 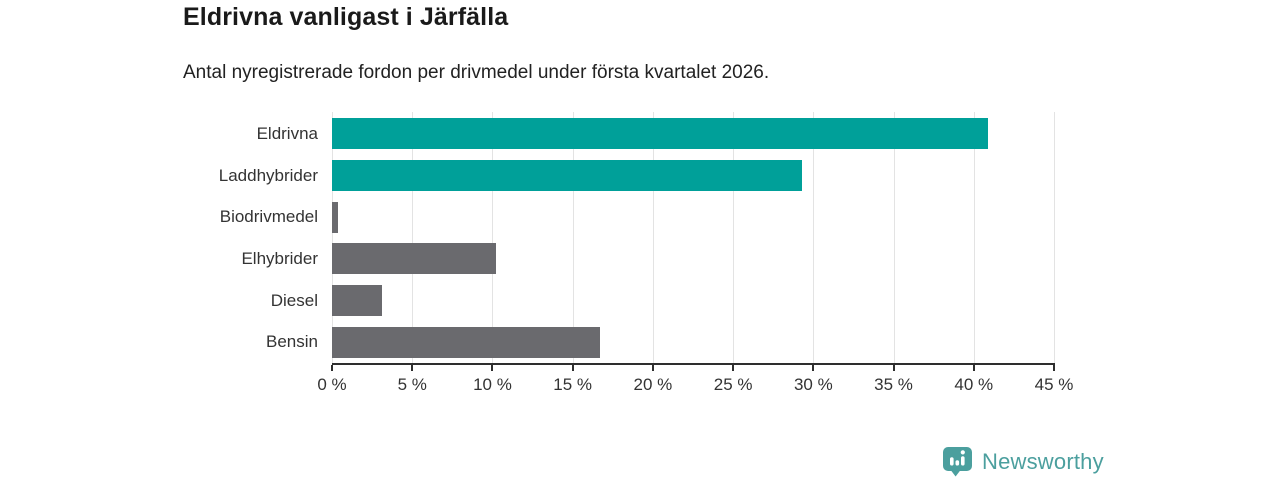 What do you see at coordinates (1043, 461) in the screenshot?
I see `brand-name: Newsworthy` at bounding box center [1043, 461].